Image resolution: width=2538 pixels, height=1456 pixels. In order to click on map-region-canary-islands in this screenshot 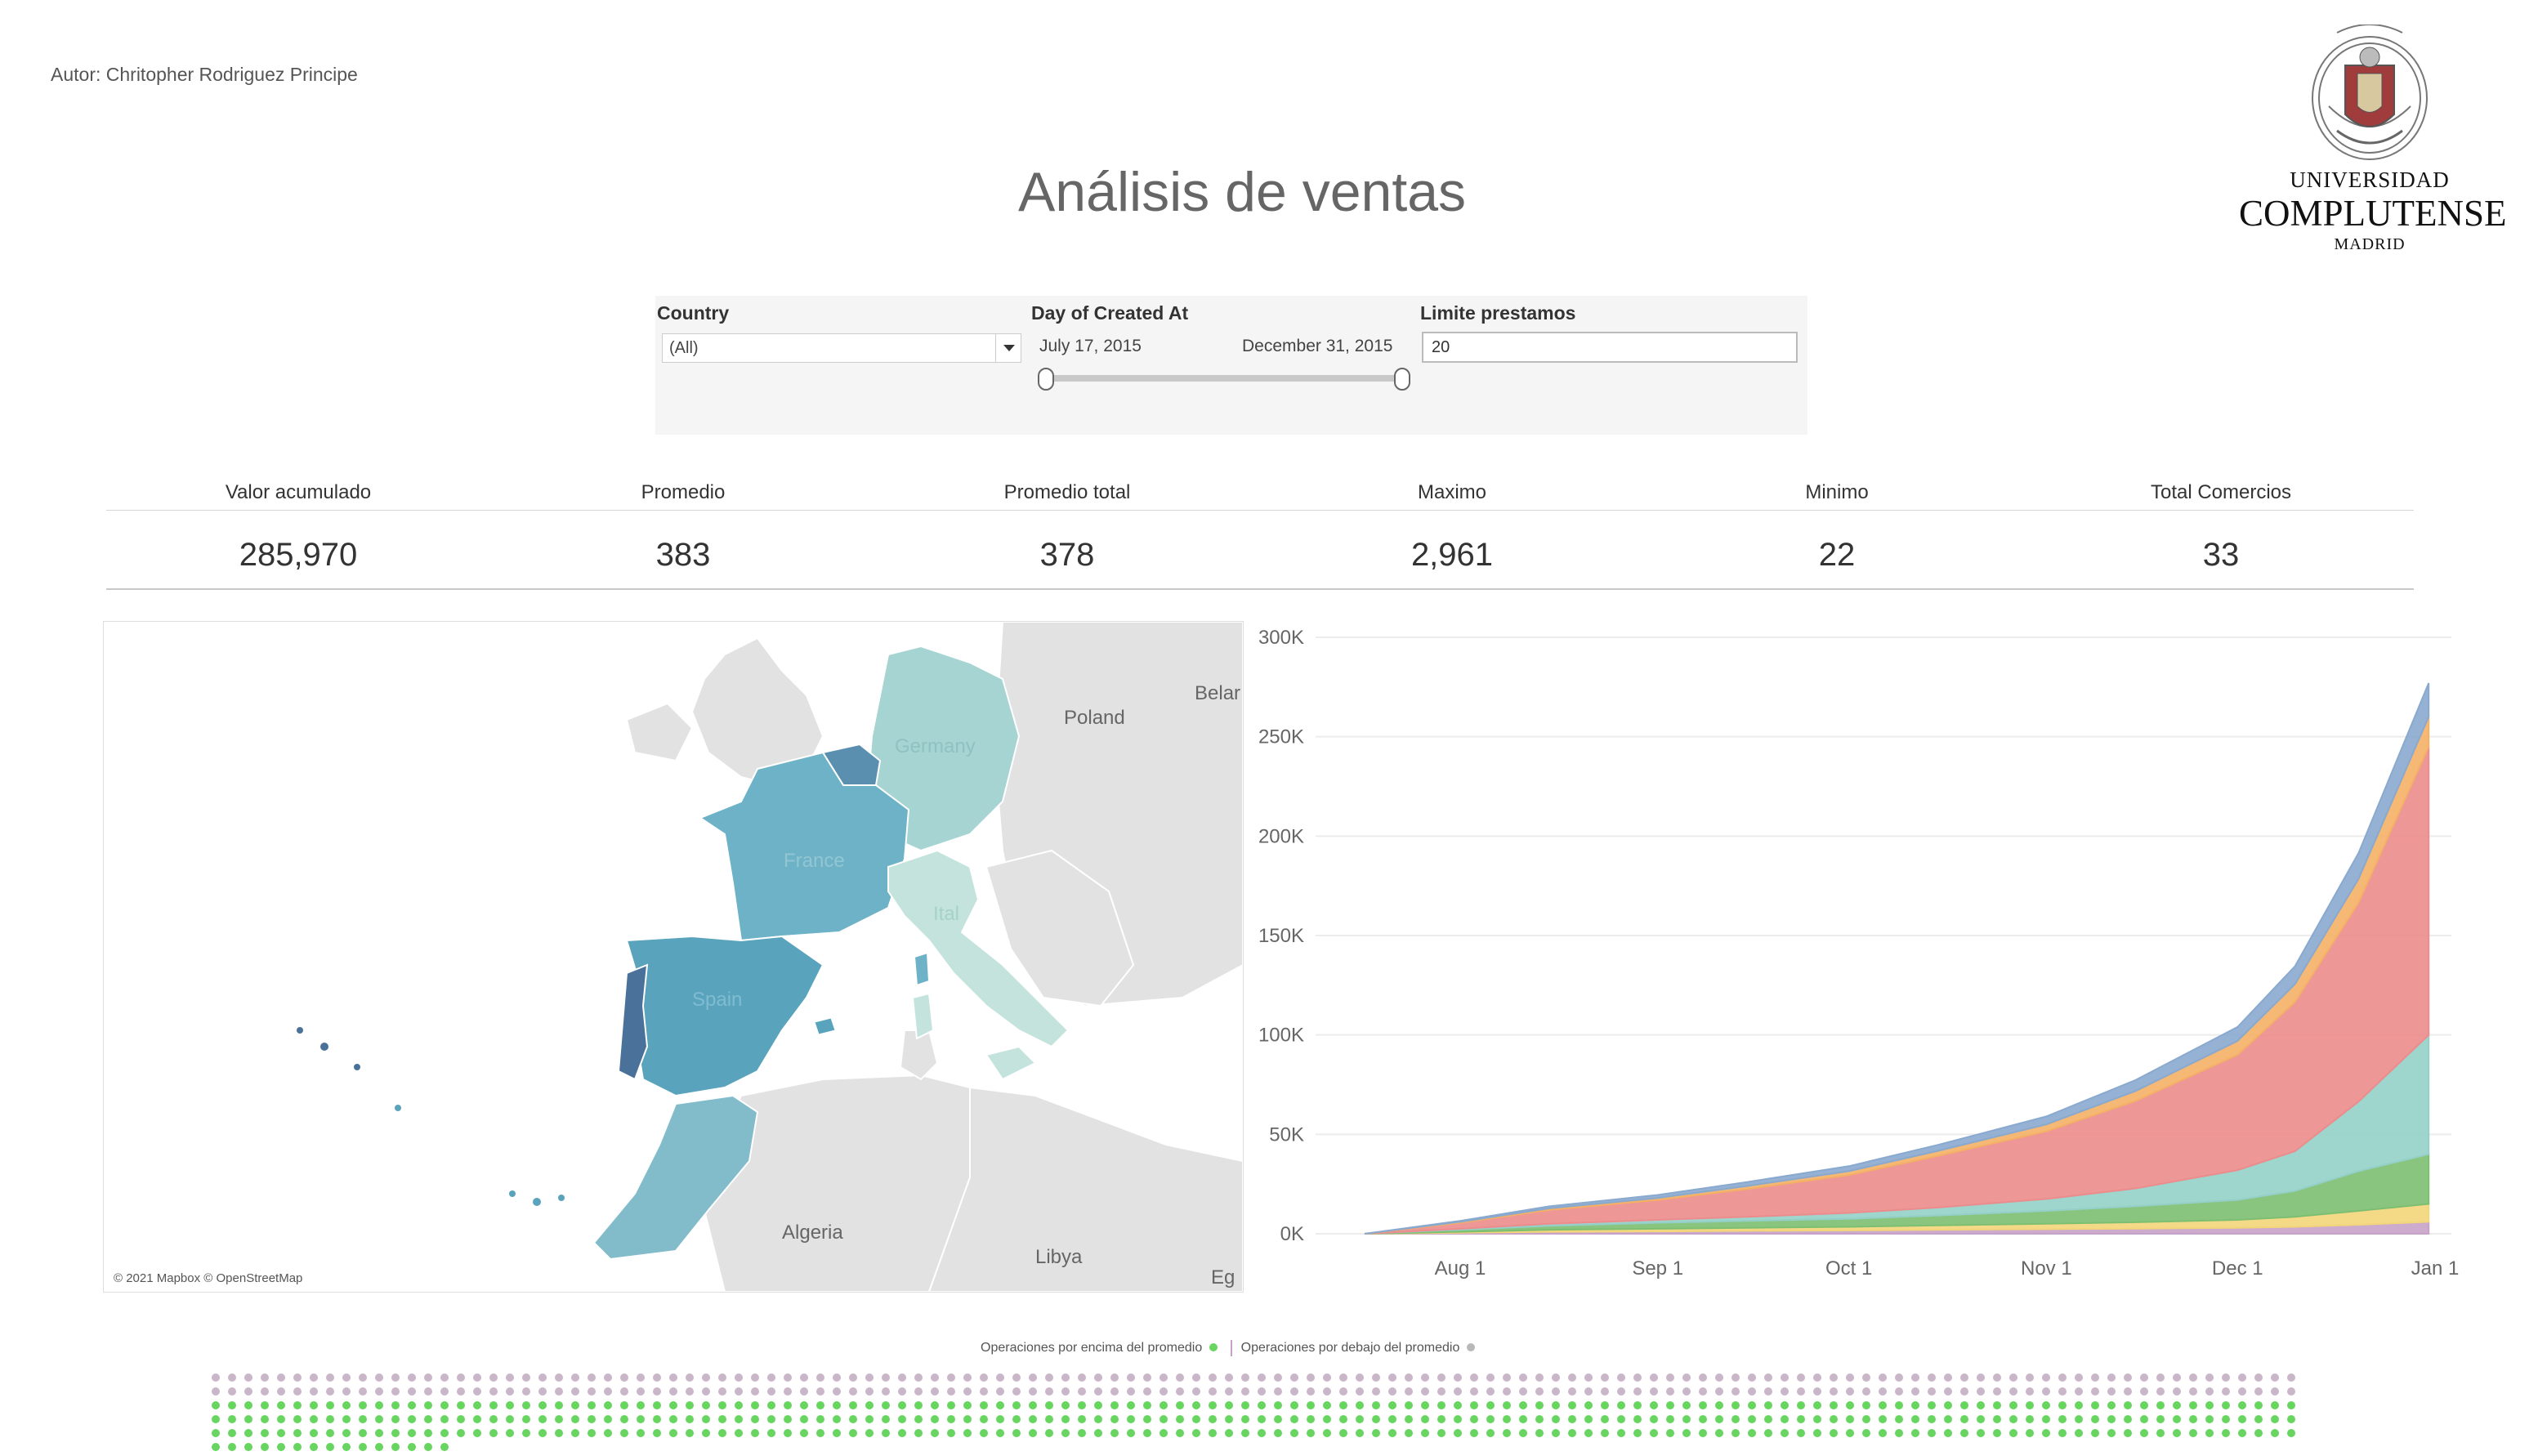, I will do `click(513, 1193)`.